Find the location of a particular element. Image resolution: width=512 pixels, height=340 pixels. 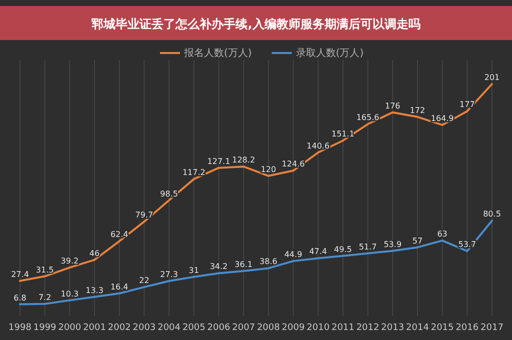

data-label: 117.2 is located at coordinates (194, 173).